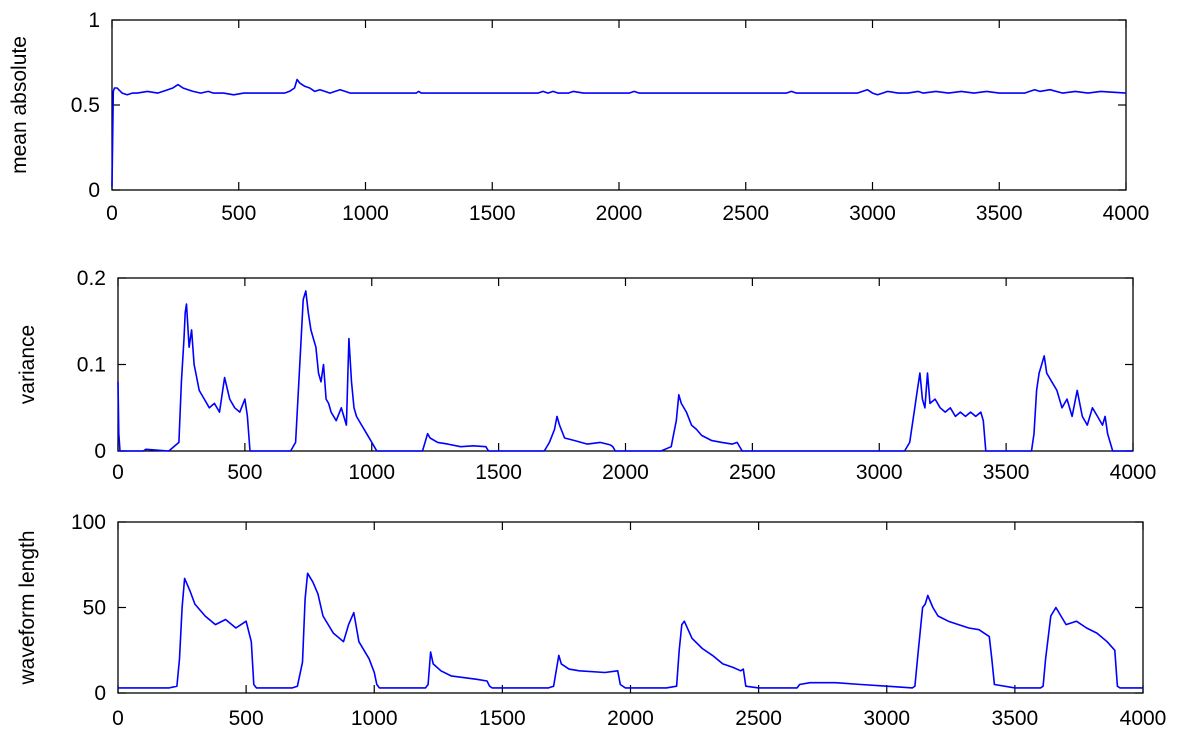 The width and height of the screenshot is (1187, 737). What do you see at coordinates (91, 278) in the screenshot?
I see `y-tick-label: 0.2` at bounding box center [91, 278].